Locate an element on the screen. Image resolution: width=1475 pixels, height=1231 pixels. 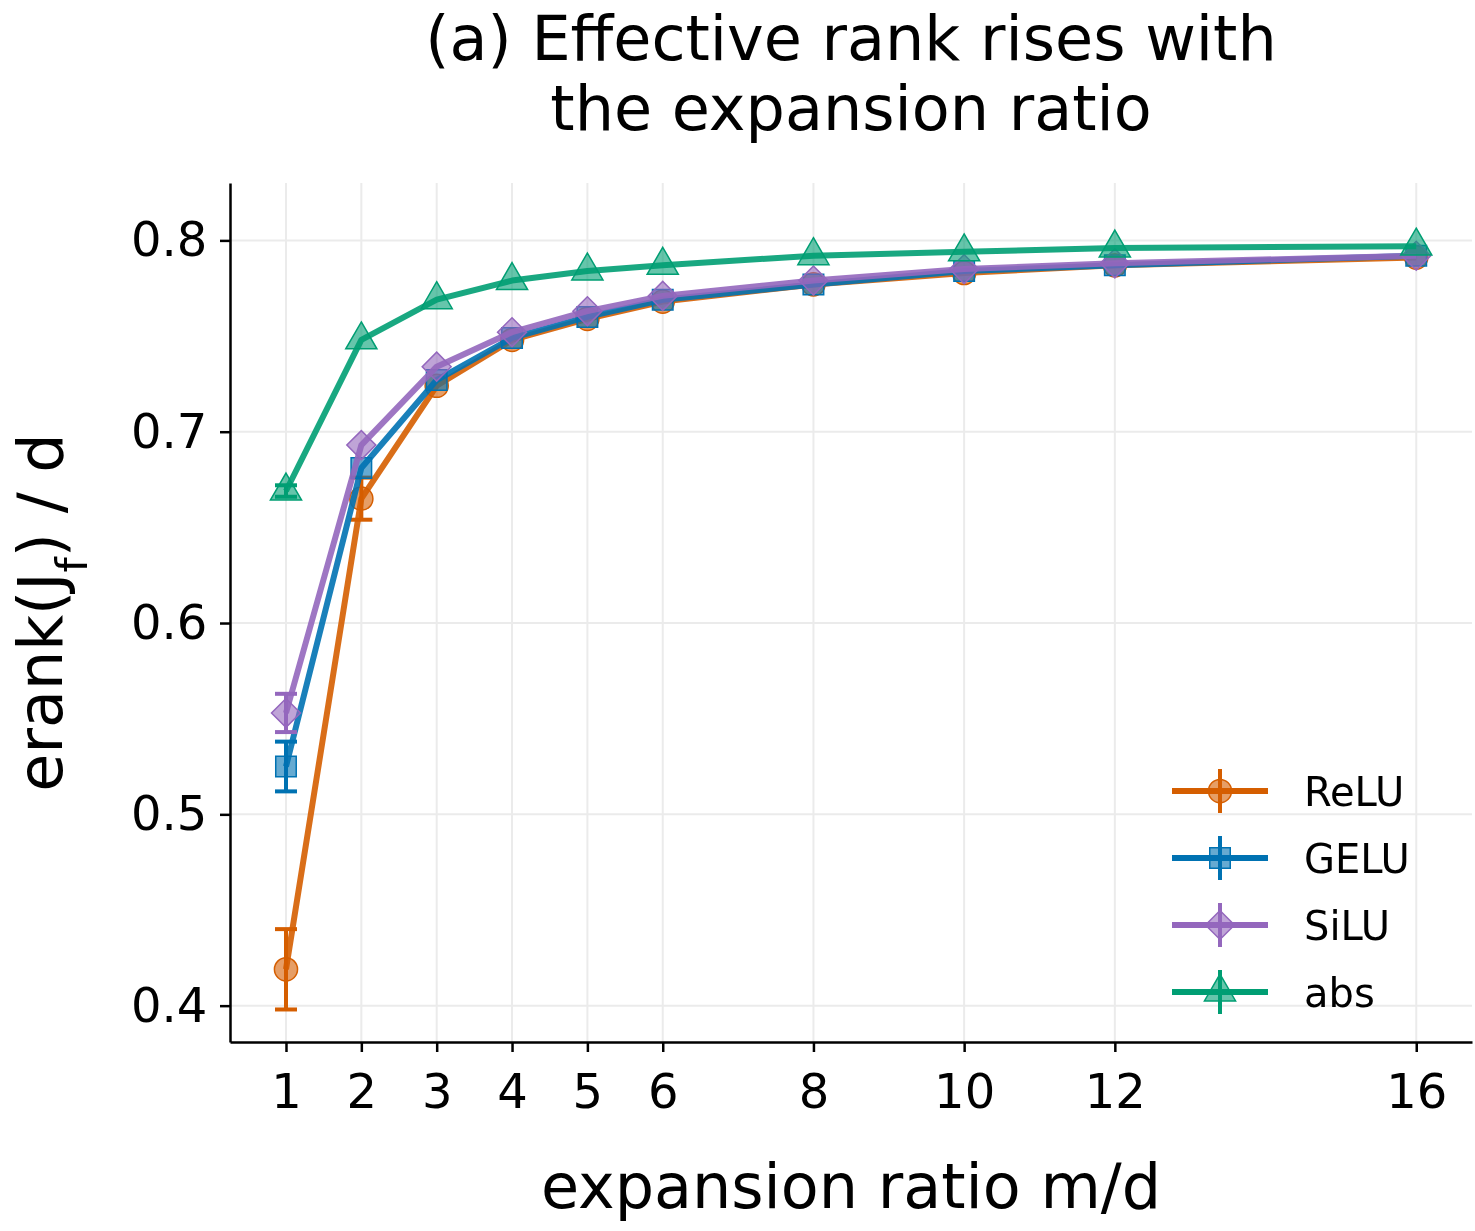
y-tick-label: 0.4 is located at coordinates (169, 1004).